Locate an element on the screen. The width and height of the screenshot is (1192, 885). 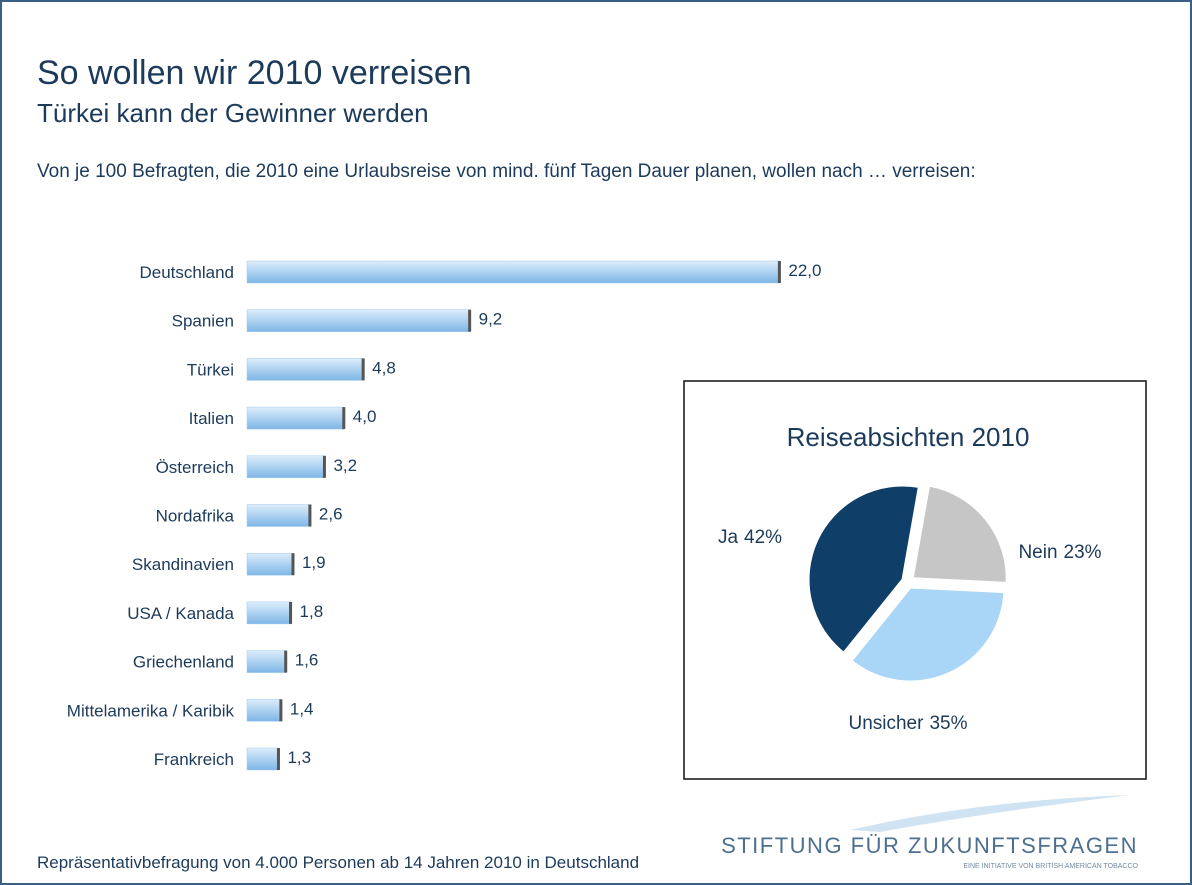
category-label: Österreich is located at coordinates (195, 467).